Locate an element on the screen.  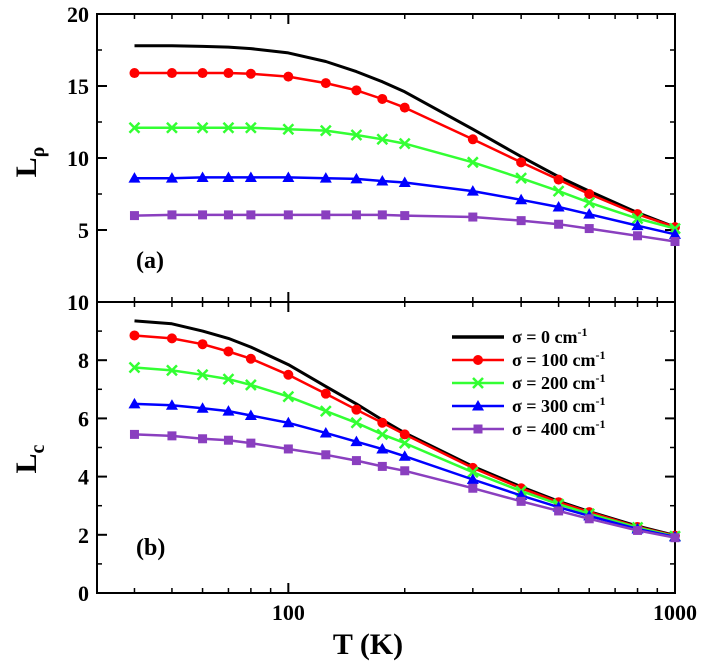
y-tick-label-a: 5 is located at coordinates (83, 230).